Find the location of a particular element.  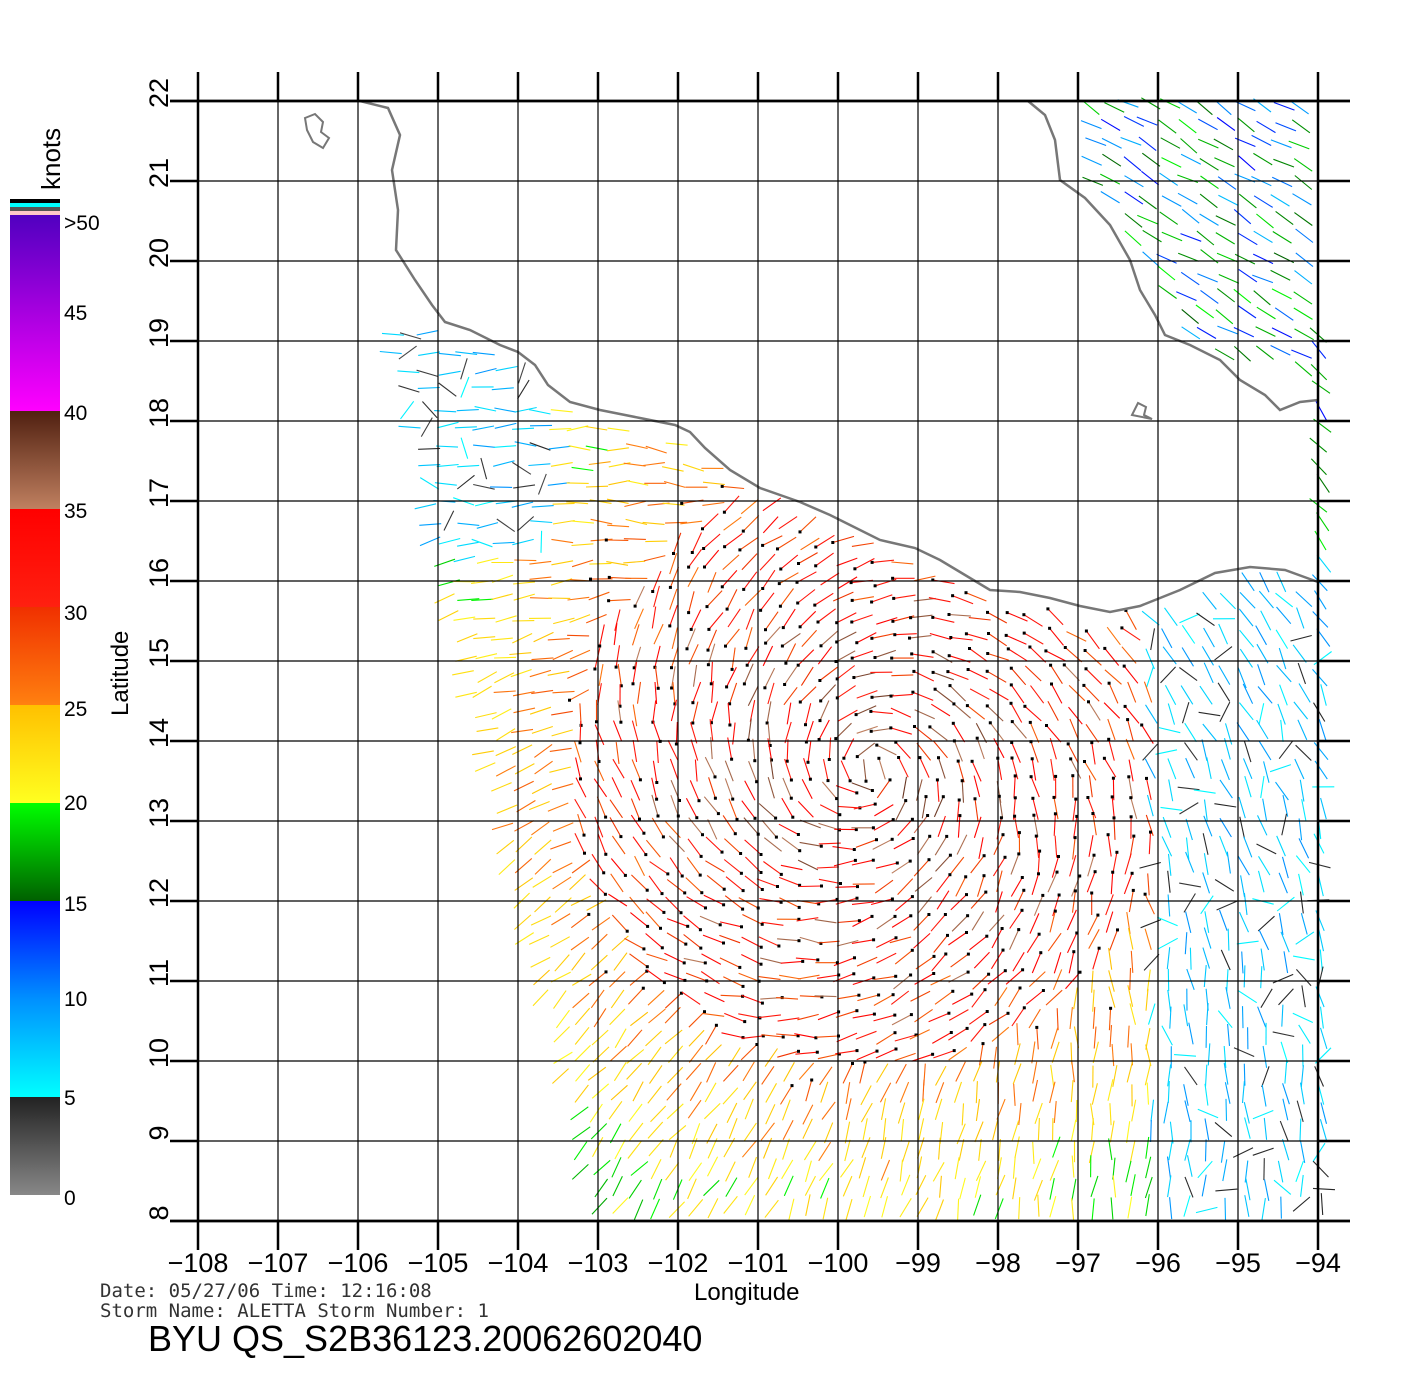

colorbar-label: 40 is located at coordinates (76, 413).